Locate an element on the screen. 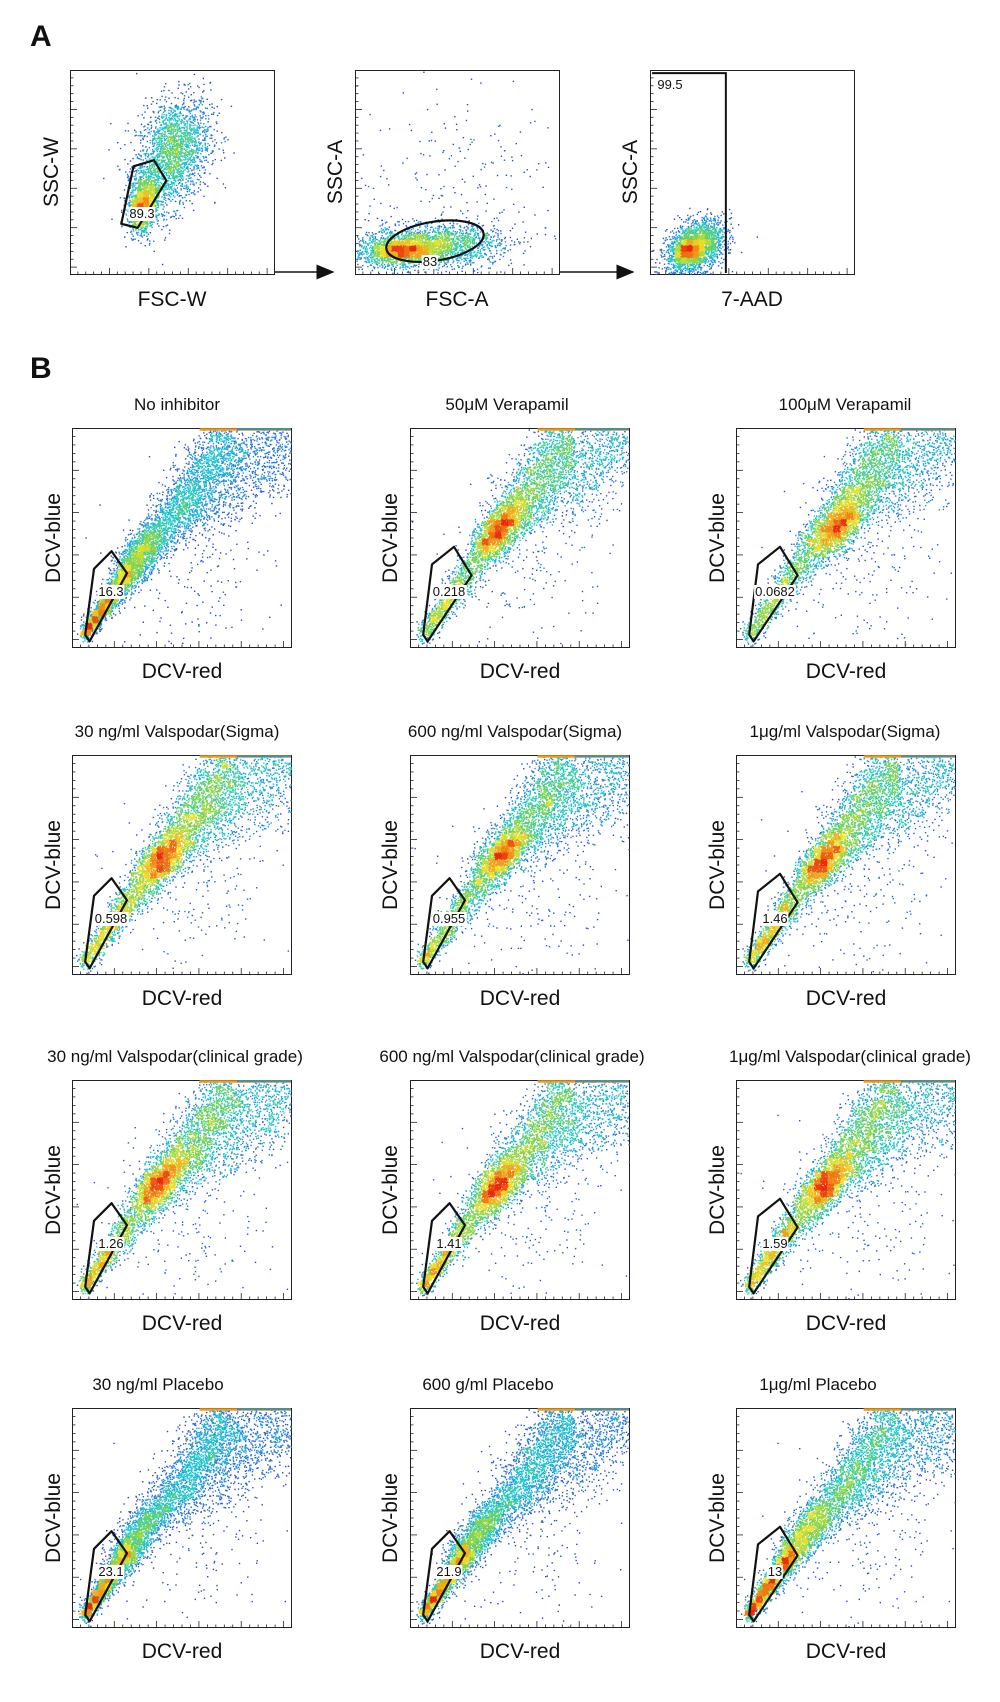 The height and width of the screenshot is (1702, 1000). plot-b12 is located at coordinates (846, 1518).